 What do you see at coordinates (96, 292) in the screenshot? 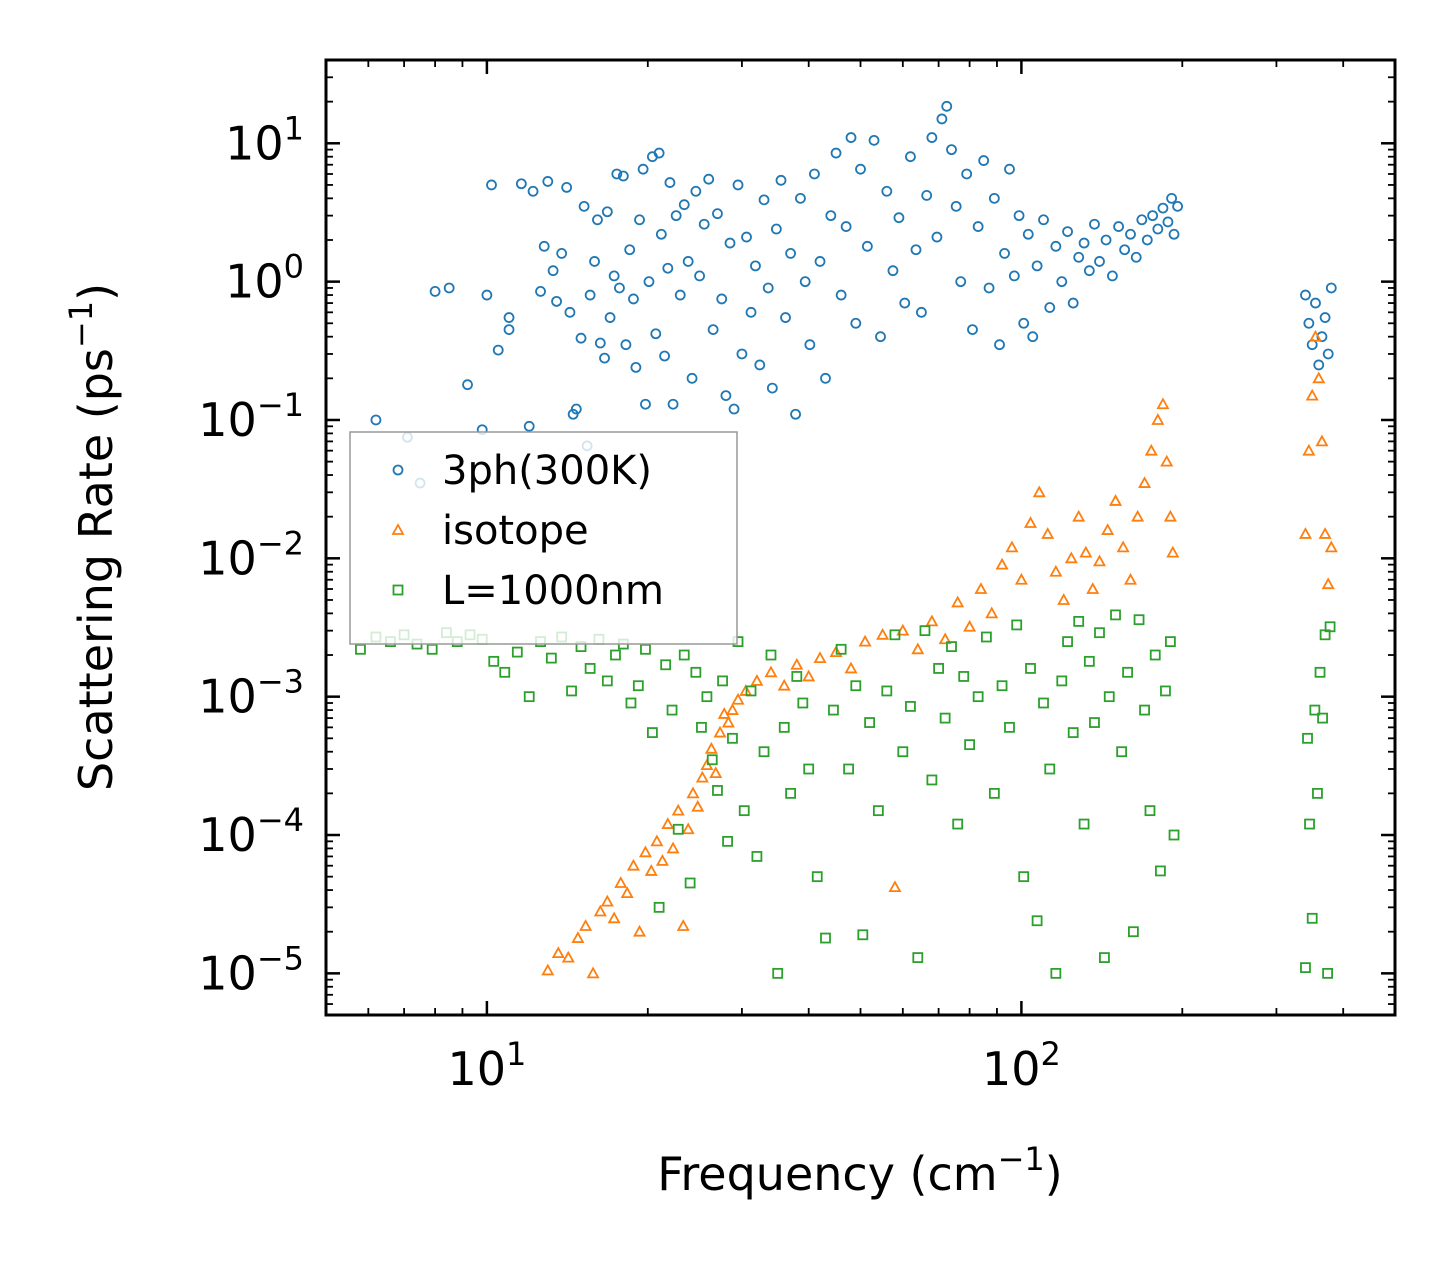
I see `y-axis-title-suffix: )` at bounding box center [96, 292].